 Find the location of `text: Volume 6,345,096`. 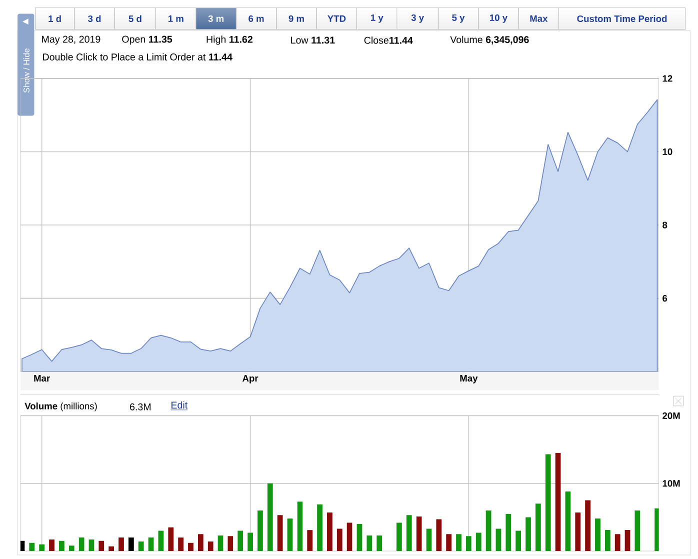

text: Volume 6,345,096 is located at coordinates (489, 40).